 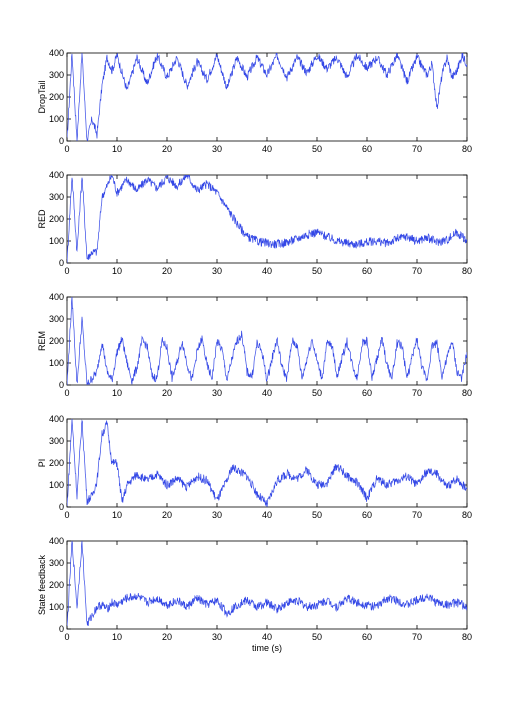 What do you see at coordinates (42, 96) in the screenshot?
I see `y-axis-label: DropTail` at bounding box center [42, 96].